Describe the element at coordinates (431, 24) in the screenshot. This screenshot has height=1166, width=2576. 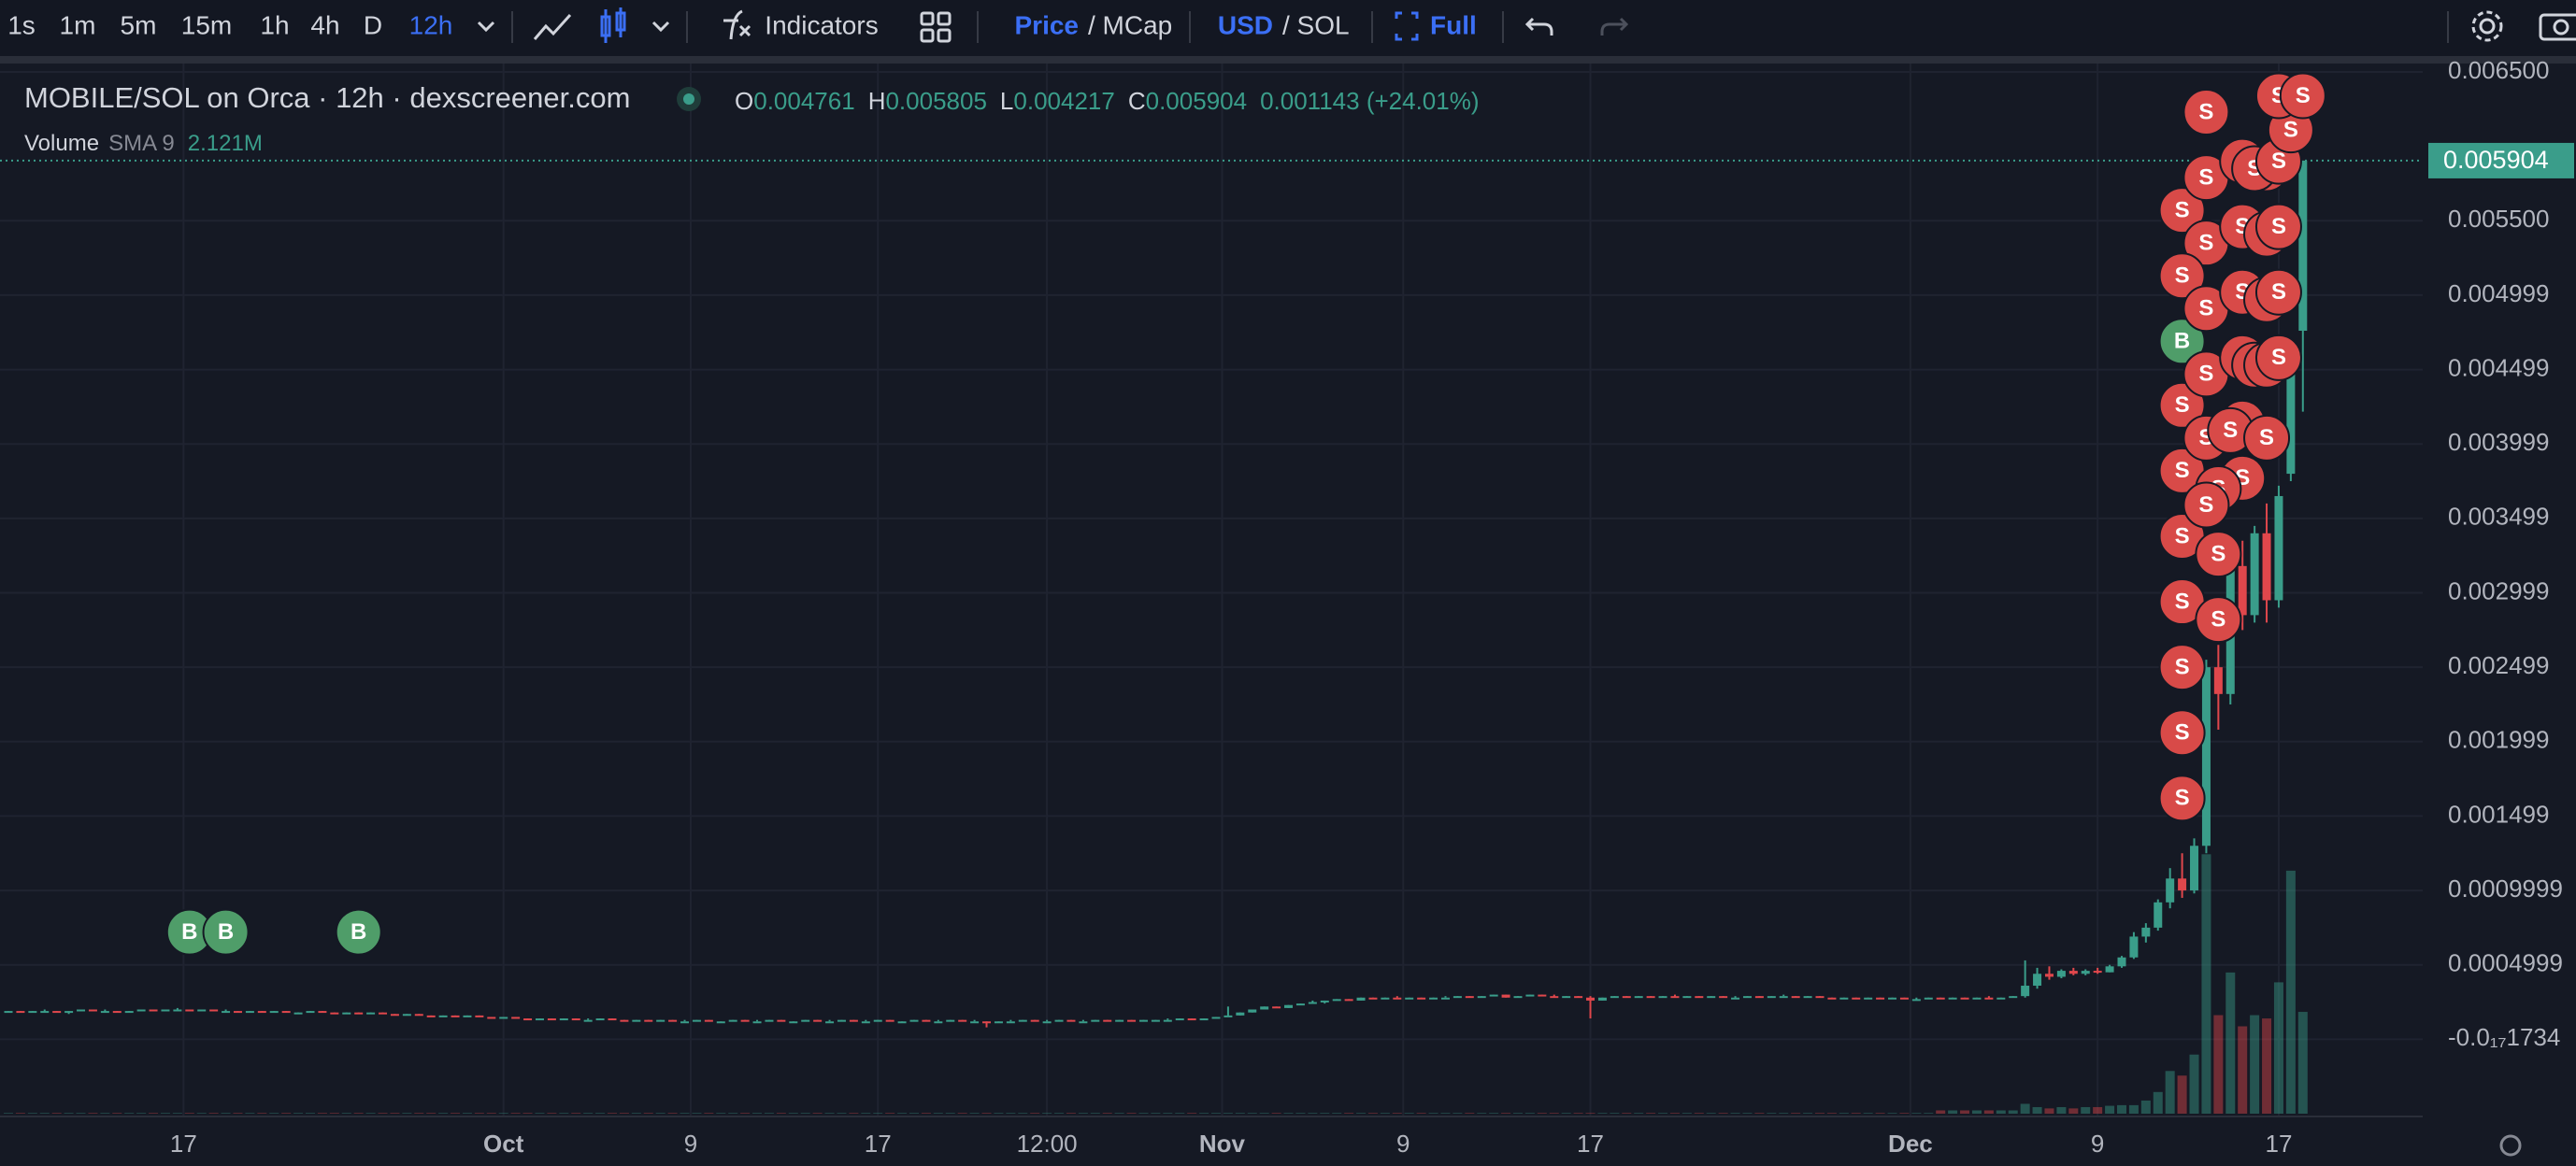
I see `interval-button: 12h` at that location.